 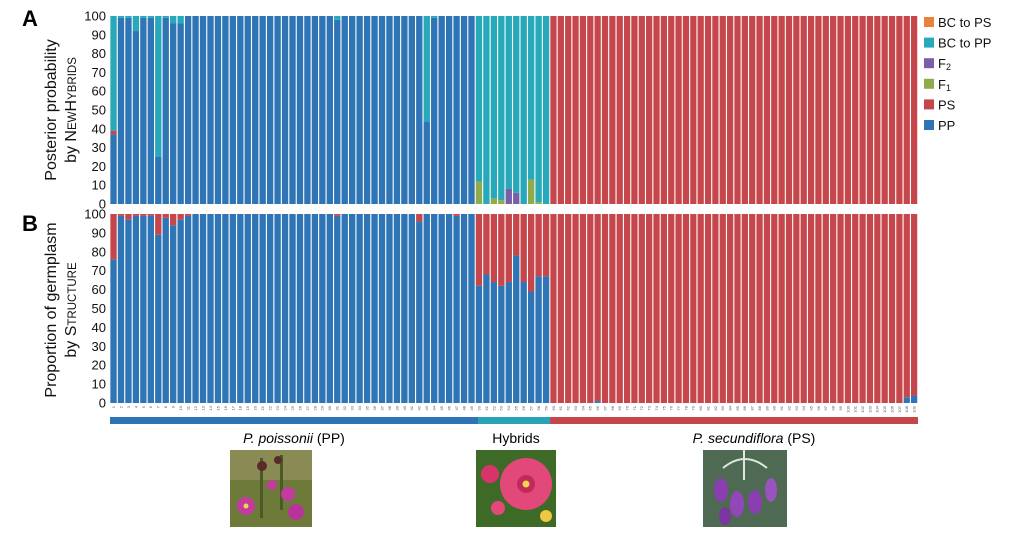 I want to click on x-tick-label: 8, so click(x=165, y=406).